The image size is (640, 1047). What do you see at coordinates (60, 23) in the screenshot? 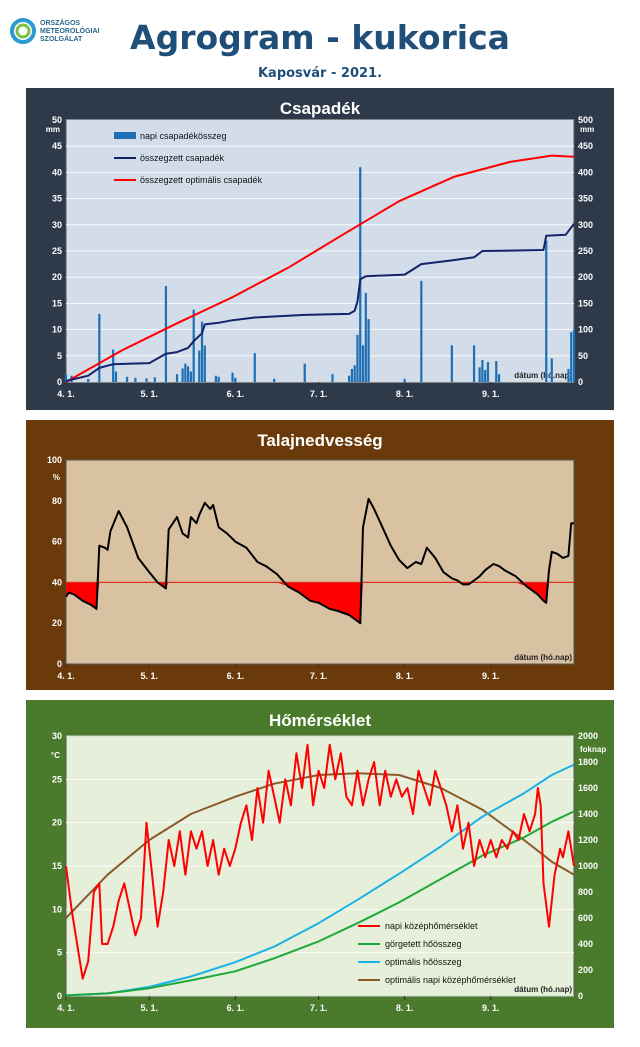
I see `logo-line-1: ORSZÁGOS` at bounding box center [60, 23].